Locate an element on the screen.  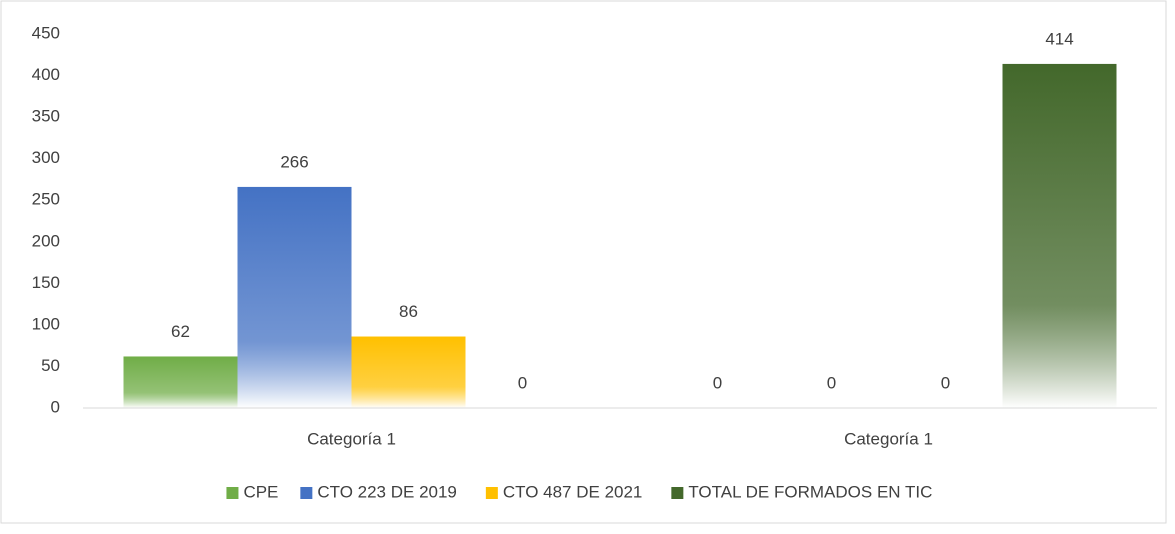
legend-label: CTO 223 DE 2019 is located at coordinates (387, 491).